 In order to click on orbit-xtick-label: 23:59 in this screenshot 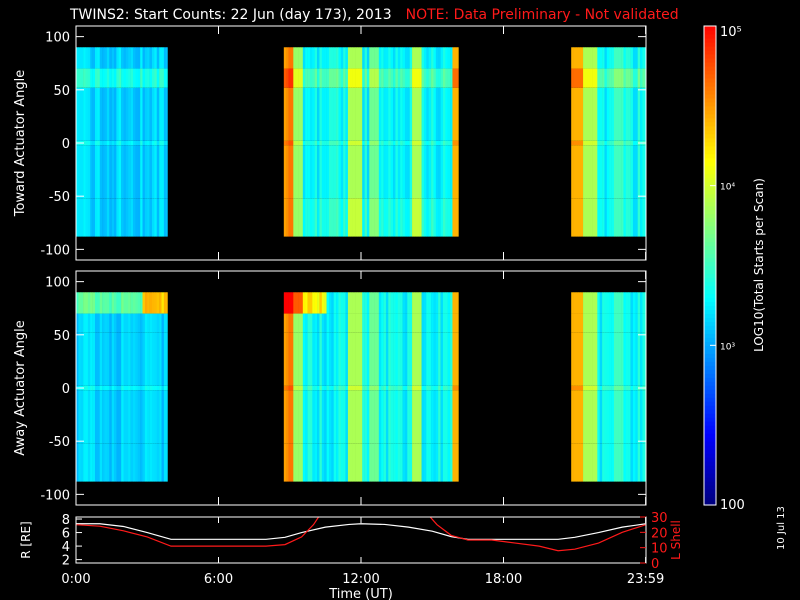, I will do `click(645, 579)`.